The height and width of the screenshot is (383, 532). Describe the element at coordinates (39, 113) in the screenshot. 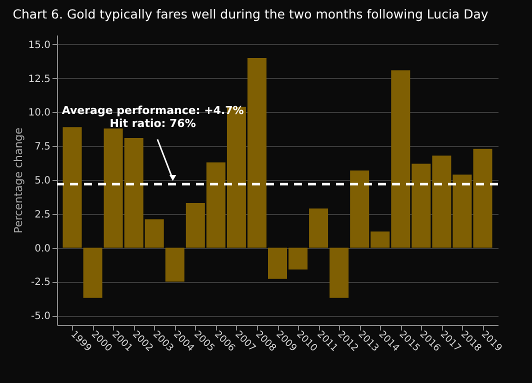

I see `y-tick-label: 10.0` at that location.